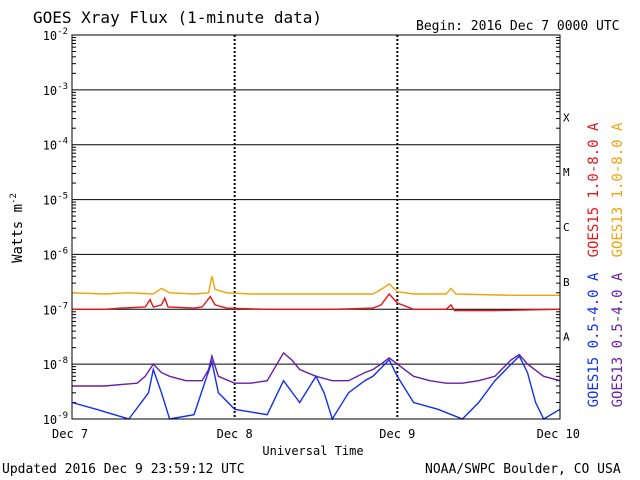 This screenshot has width=640, height=480. What do you see at coordinates (566, 117) in the screenshot?
I see `flare-class-label: X` at bounding box center [566, 117].